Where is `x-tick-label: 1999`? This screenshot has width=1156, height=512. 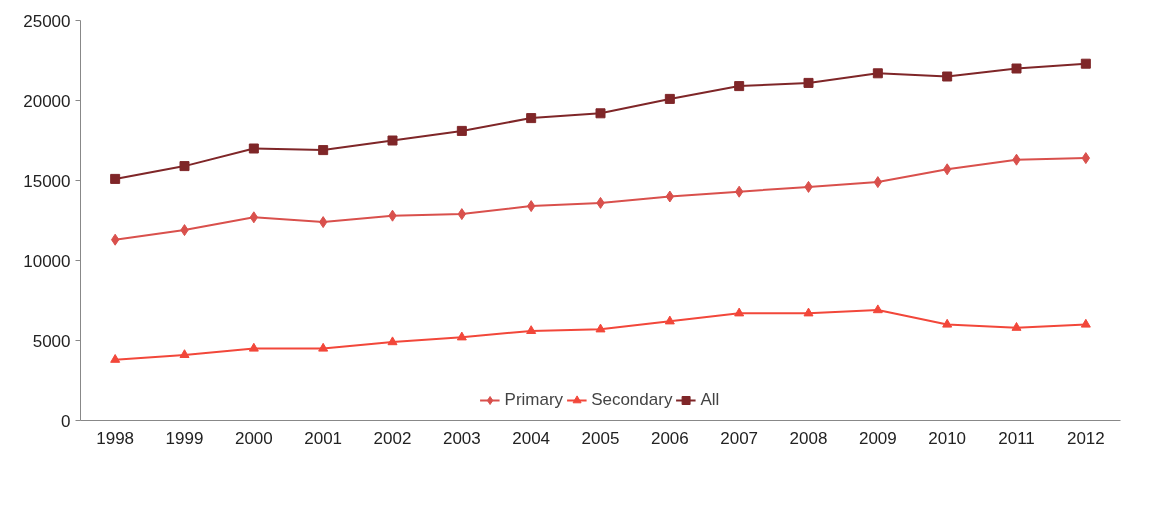 x-tick-label: 1999 is located at coordinates (184, 438).